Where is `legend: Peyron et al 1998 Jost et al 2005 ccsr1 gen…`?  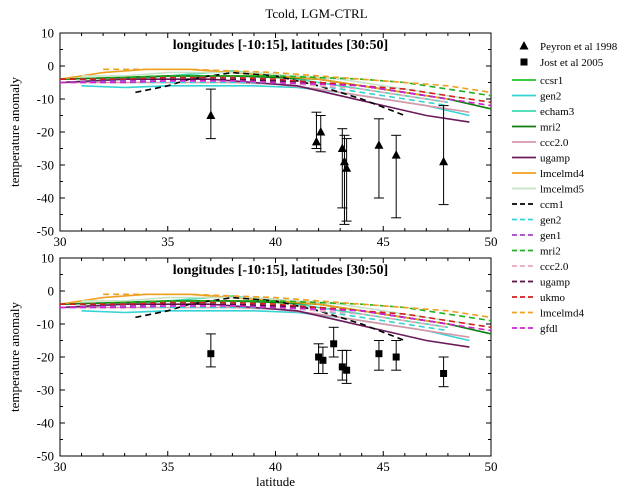
legend: Peyron et al 1998 Jost et al 2005 ccsr1 gen… is located at coordinates (565, 188).